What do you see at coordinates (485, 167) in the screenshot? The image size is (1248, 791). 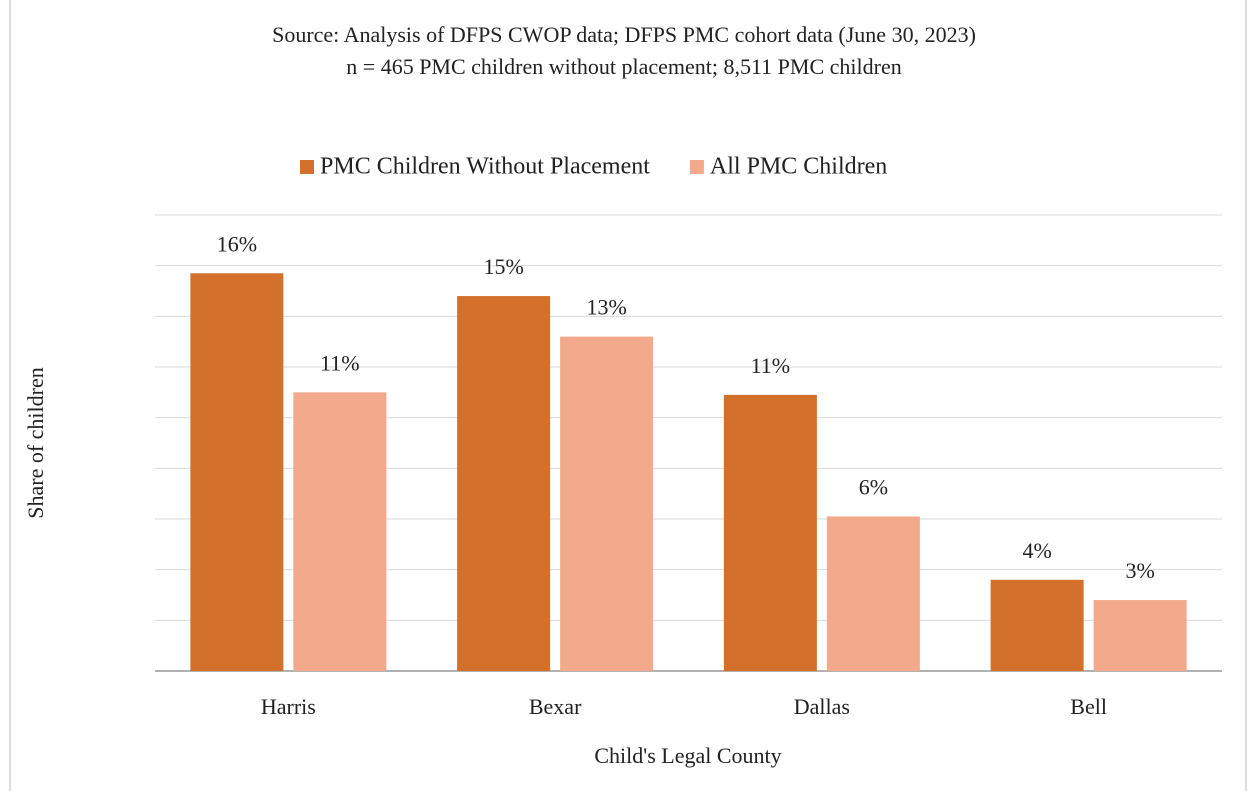 I see `legend-label: PMC Children Without Placement` at bounding box center [485, 167].